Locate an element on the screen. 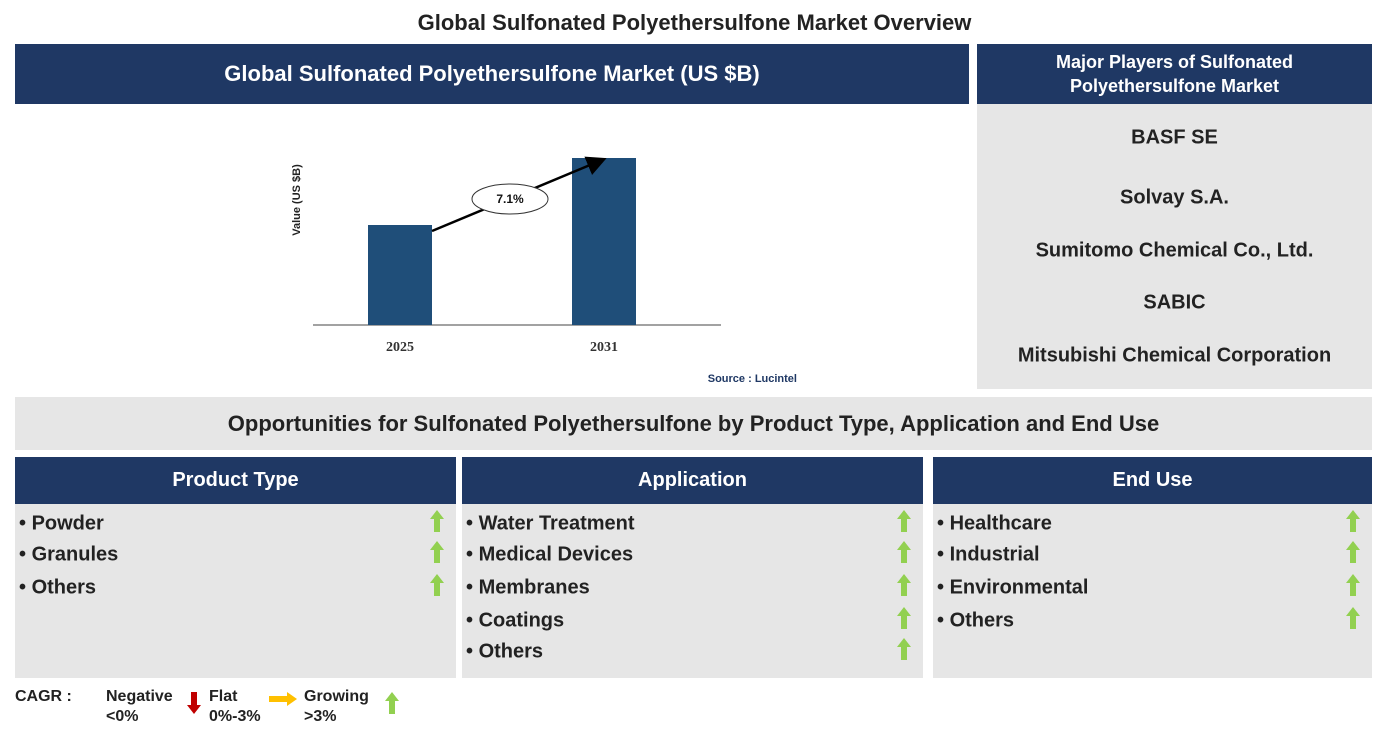  legend-range: >3% is located at coordinates (320, 716).